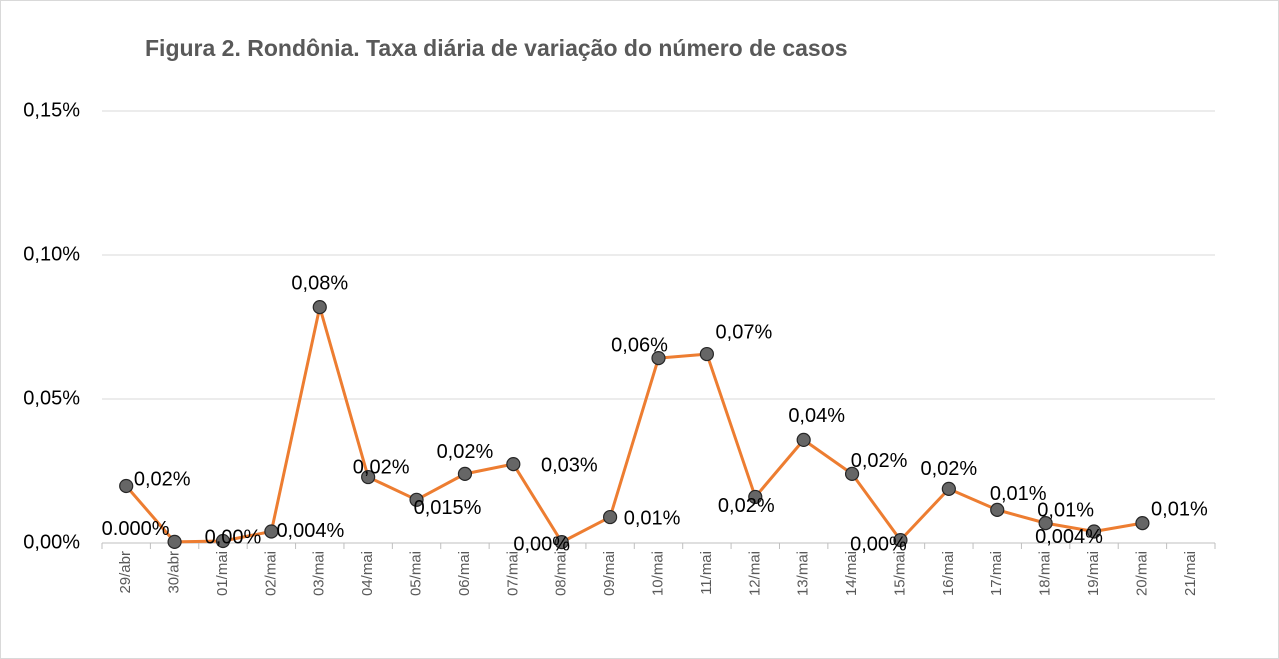  I want to click on x-tick-label: 03/mai, so click(319, 573).